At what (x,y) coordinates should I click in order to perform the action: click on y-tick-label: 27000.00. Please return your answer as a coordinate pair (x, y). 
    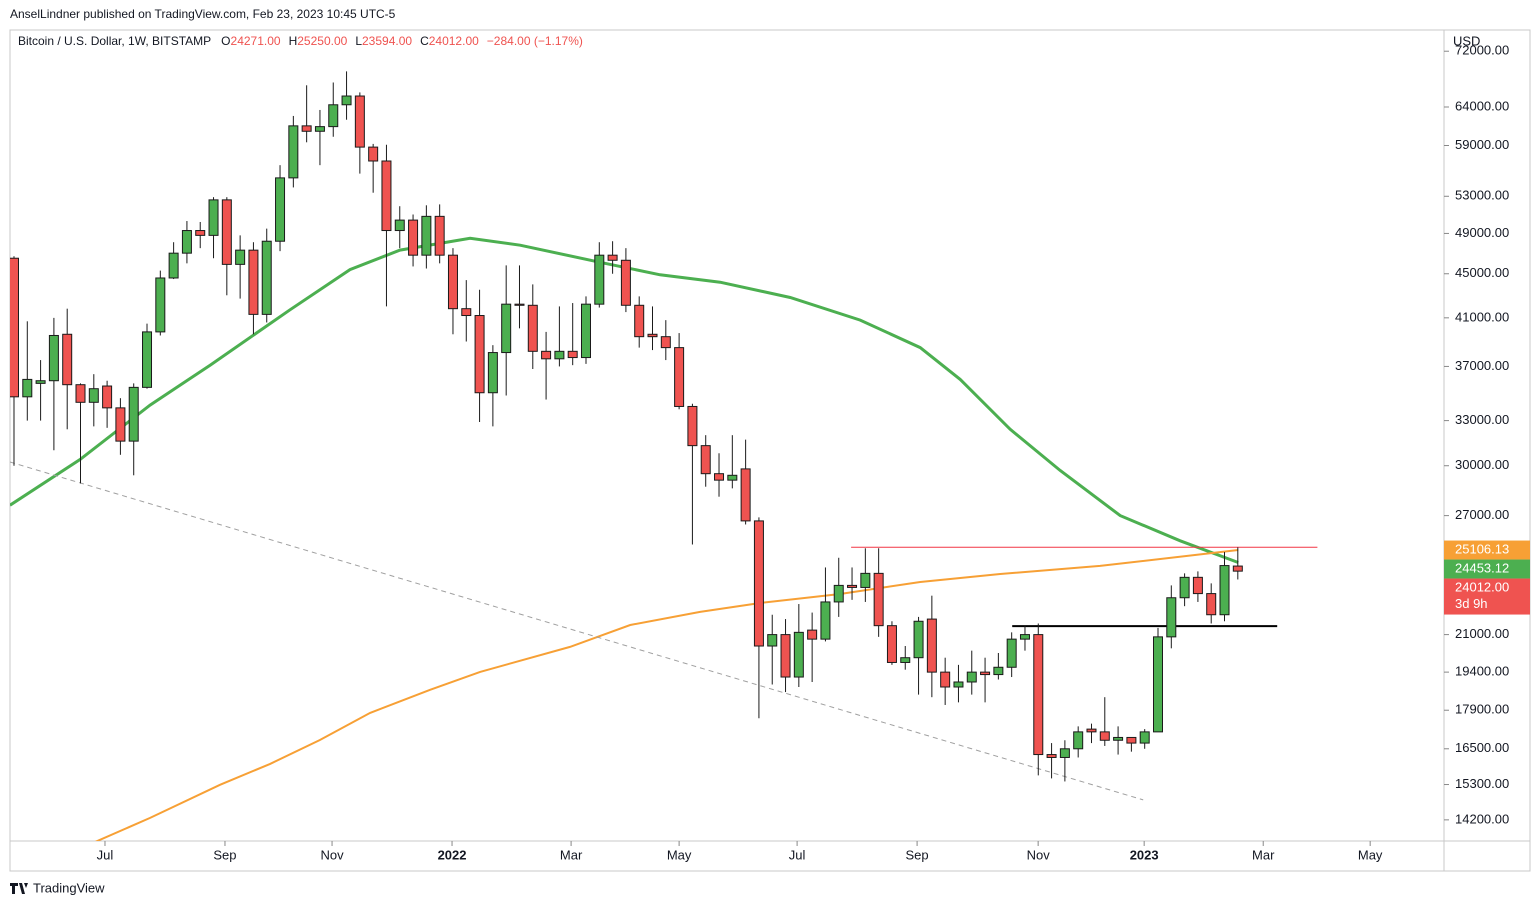
    Looking at the image, I should click on (1482, 514).